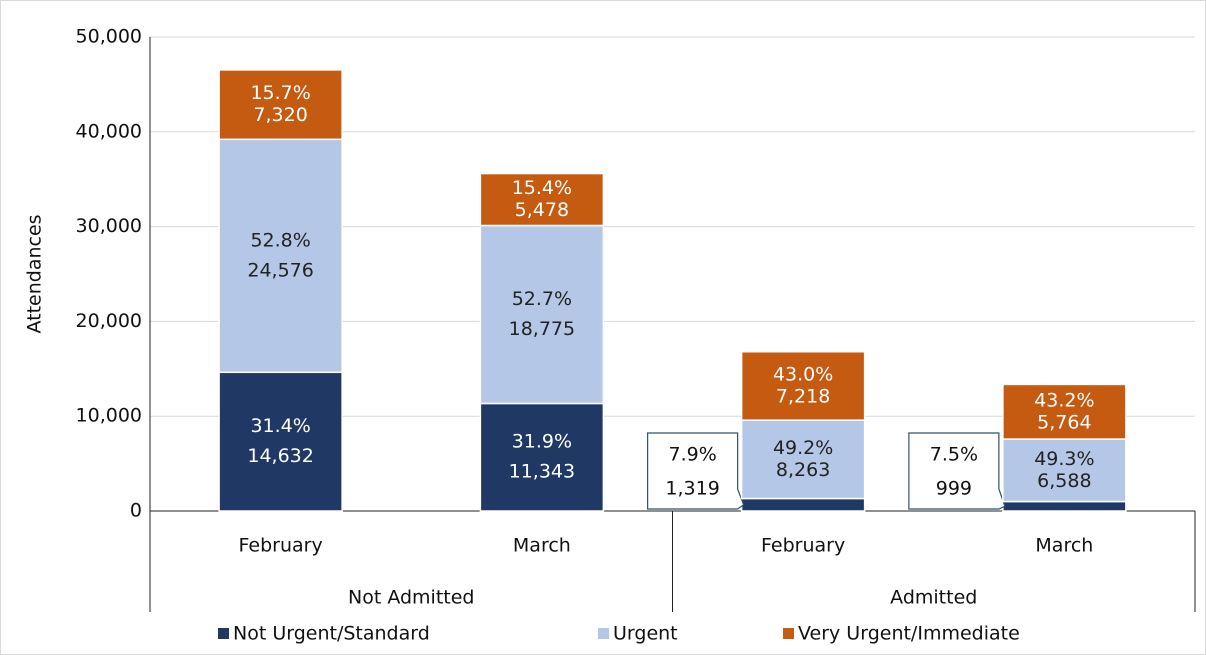  I want to click on data-label: 31.9%, so click(542, 442).